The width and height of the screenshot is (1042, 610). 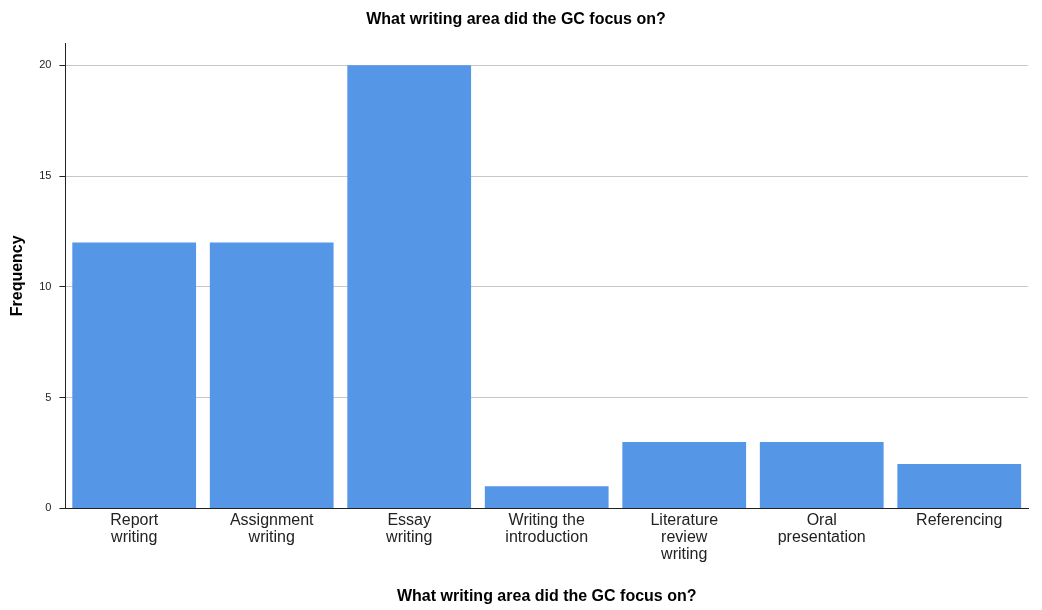 I want to click on x-tick-label: Assignment writing, so click(x=272, y=528).